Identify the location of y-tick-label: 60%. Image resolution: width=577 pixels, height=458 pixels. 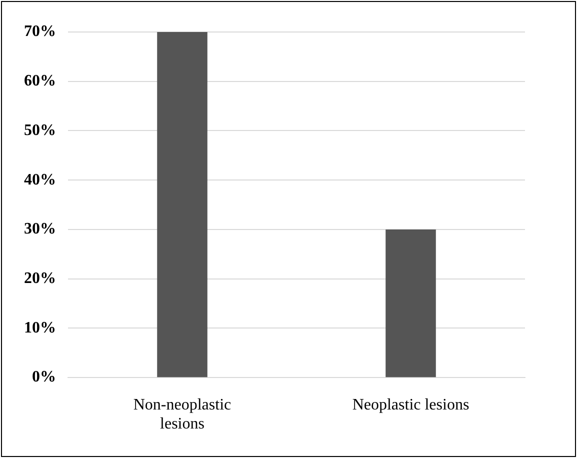
(40, 81).